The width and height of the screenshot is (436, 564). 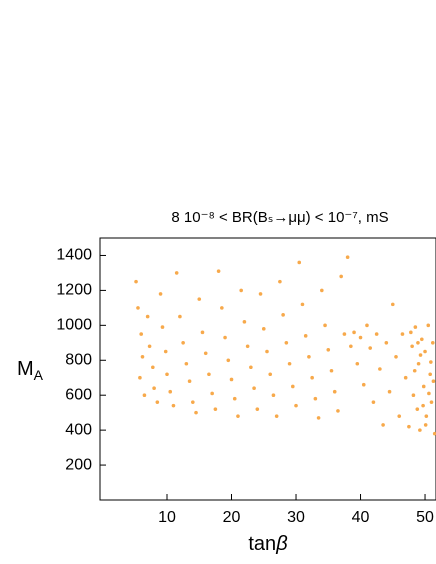 What do you see at coordinates (74, 255) in the screenshot?
I see `y-tick-label: 1400` at bounding box center [74, 255].